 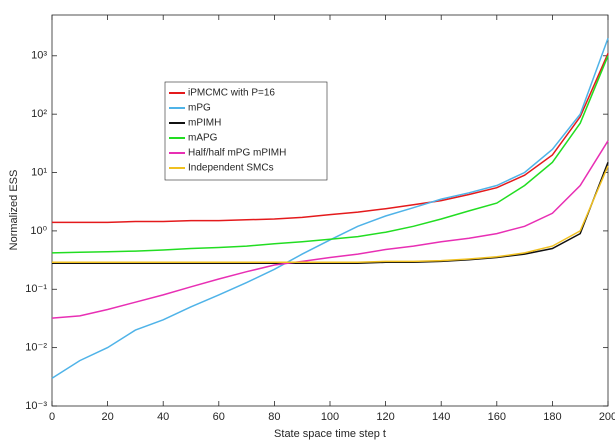 What do you see at coordinates (39, 114) in the screenshot?
I see `y-tick-label: 10²` at bounding box center [39, 114].